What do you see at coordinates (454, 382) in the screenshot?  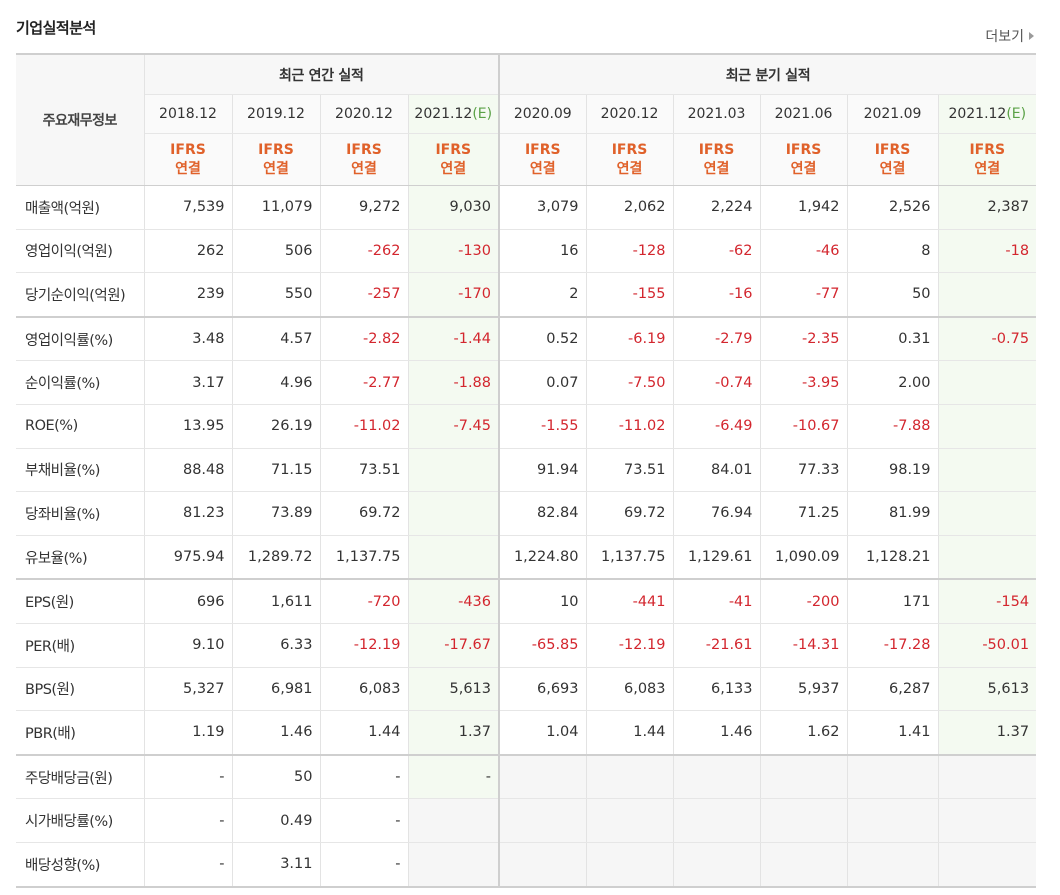 I see `table-cell: -1.88` at bounding box center [454, 382].